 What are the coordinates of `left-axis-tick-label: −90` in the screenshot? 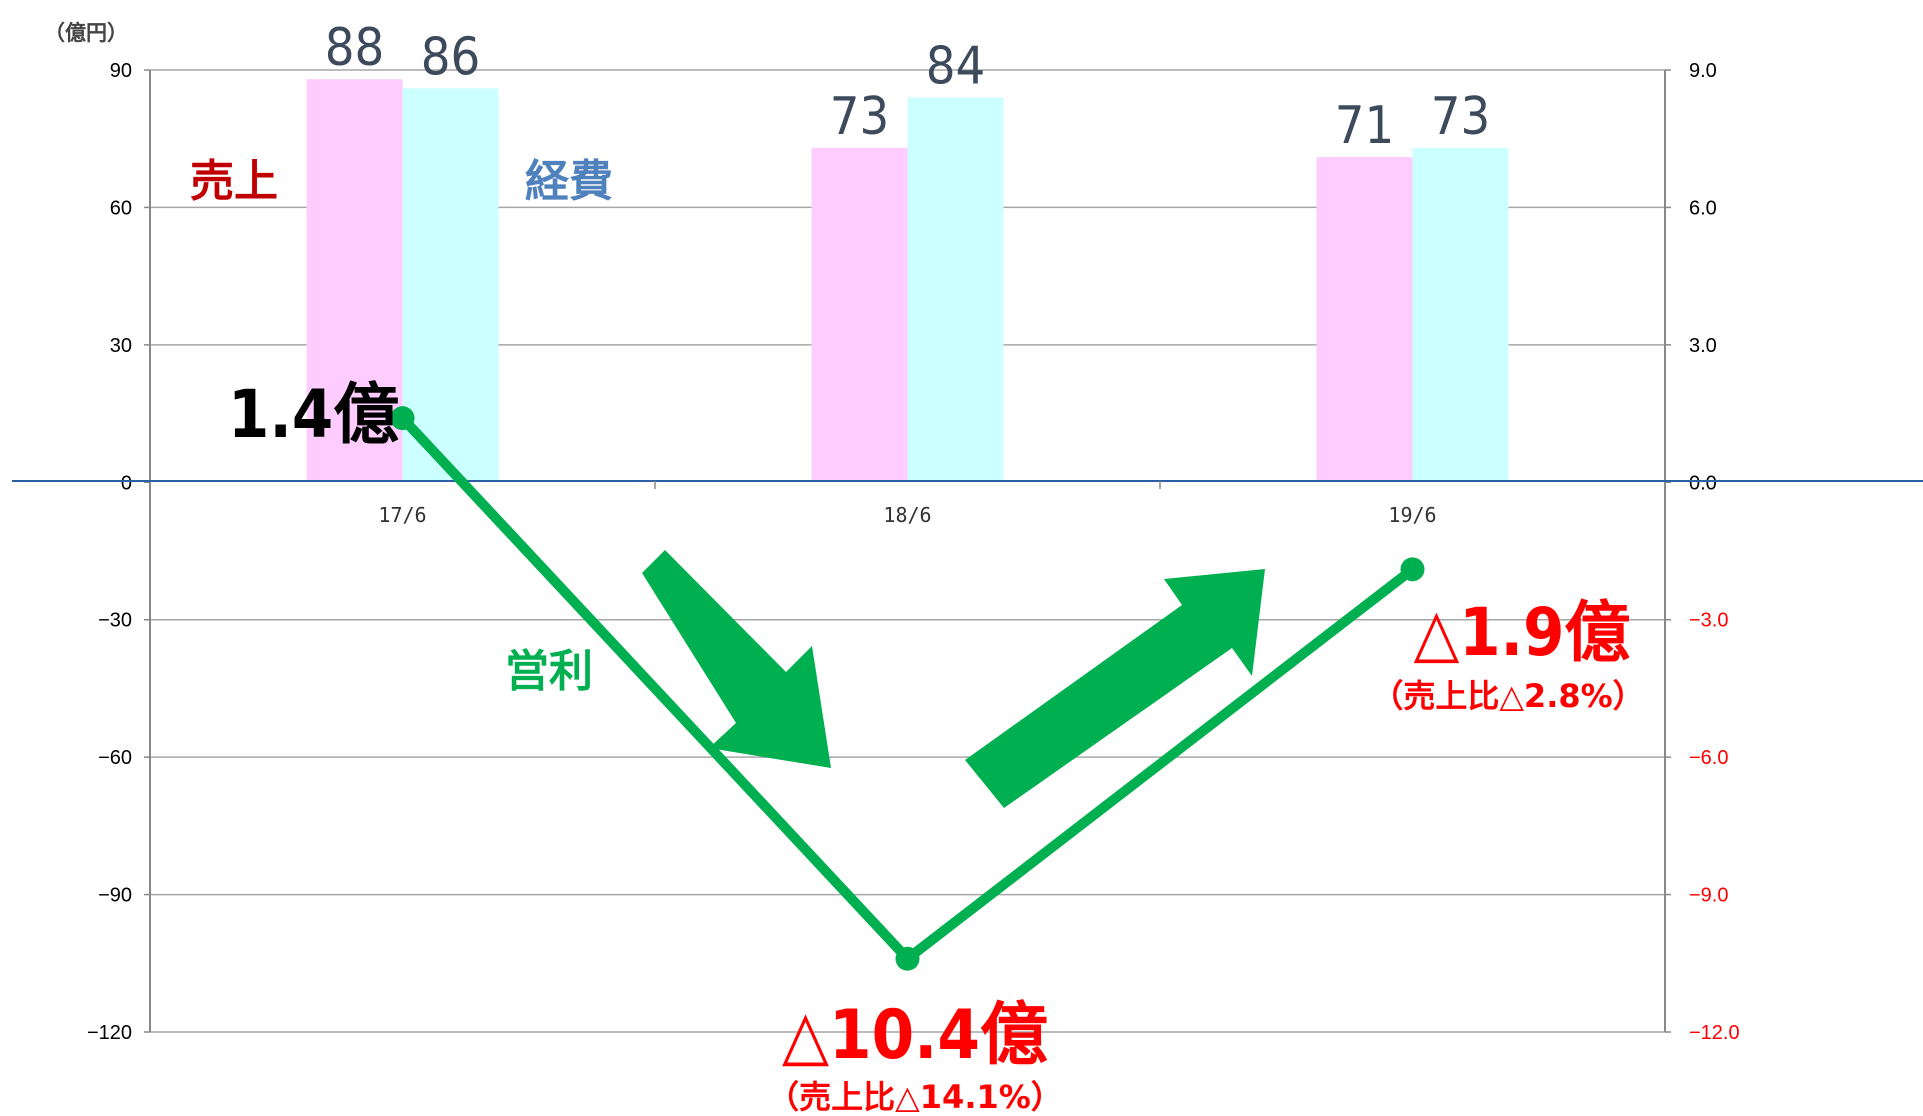 It's located at (115, 896).